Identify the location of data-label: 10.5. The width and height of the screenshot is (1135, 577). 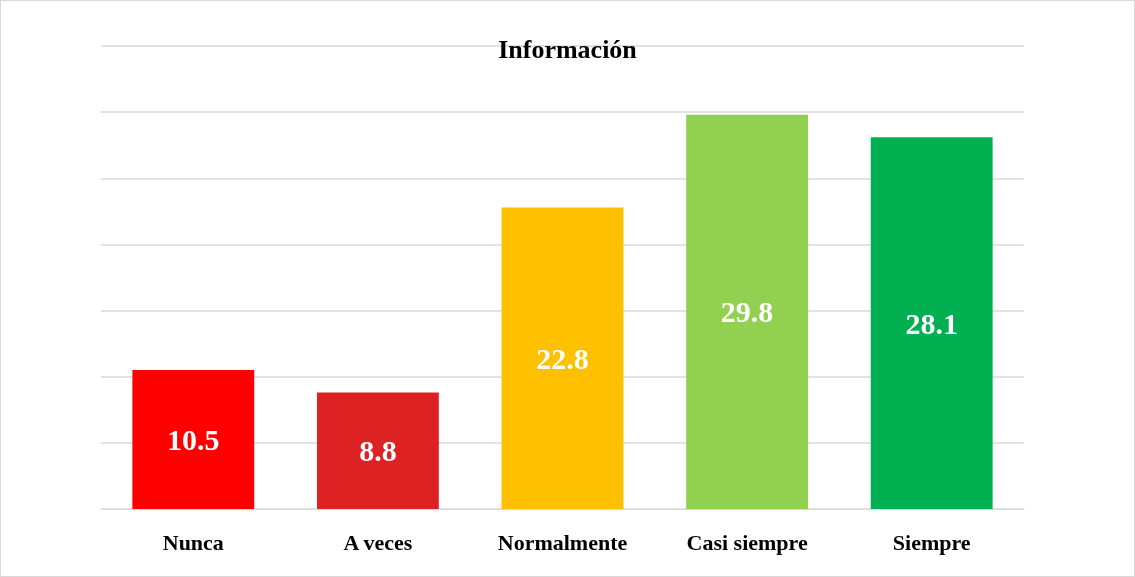
(193, 440).